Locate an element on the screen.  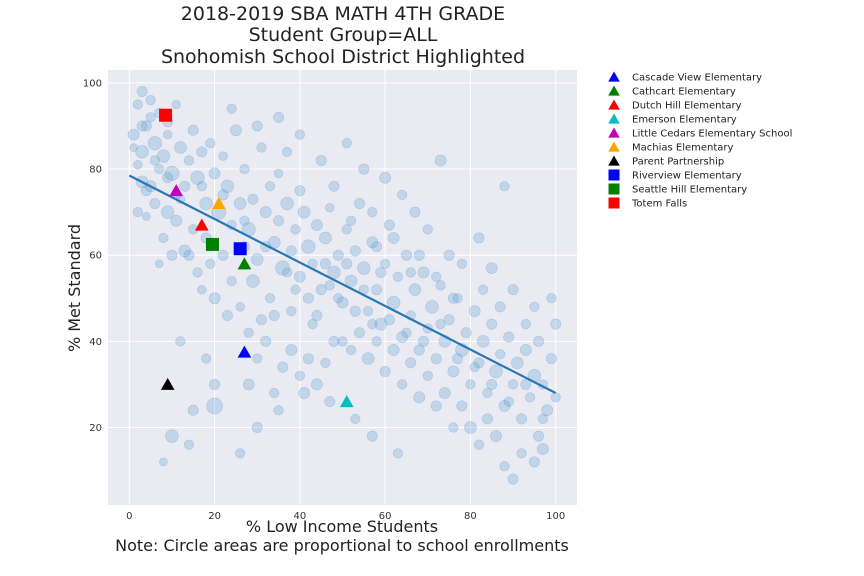
chart-title-line-3: Snohomish School District Highlighted is located at coordinates (343, 57).